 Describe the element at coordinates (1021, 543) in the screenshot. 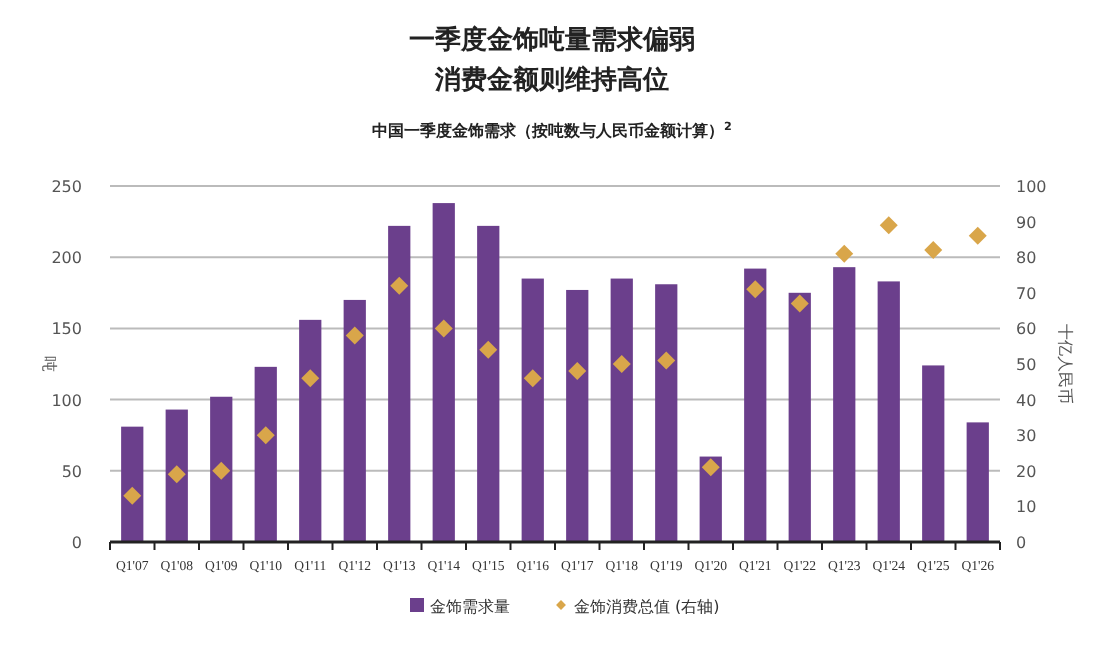

I see `y2-tick-label: 0` at that location.